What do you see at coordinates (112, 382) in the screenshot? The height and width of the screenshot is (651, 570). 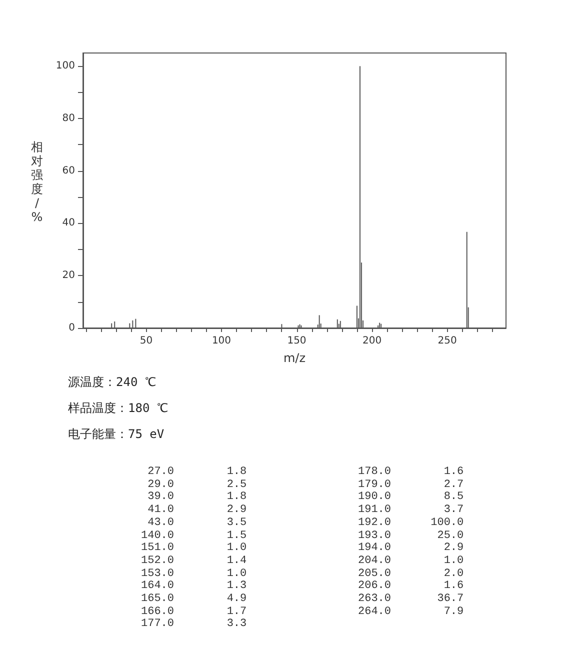 I see `text: 源温度：240 ℃` at bounding box center [112, 382].